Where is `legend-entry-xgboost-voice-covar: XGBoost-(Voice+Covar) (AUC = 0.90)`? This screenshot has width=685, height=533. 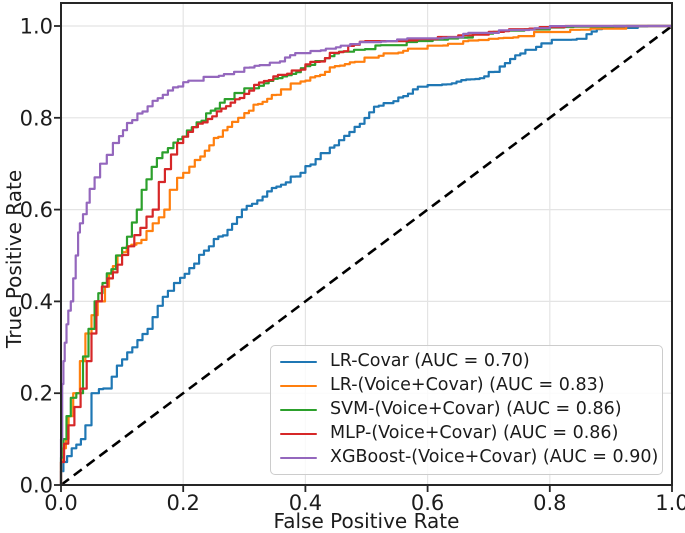
legend-entry-xgboost-voice-covar: XGBoost-(Voice+Covar) (AUC = 0.90) is located at coordinates (469, 457).